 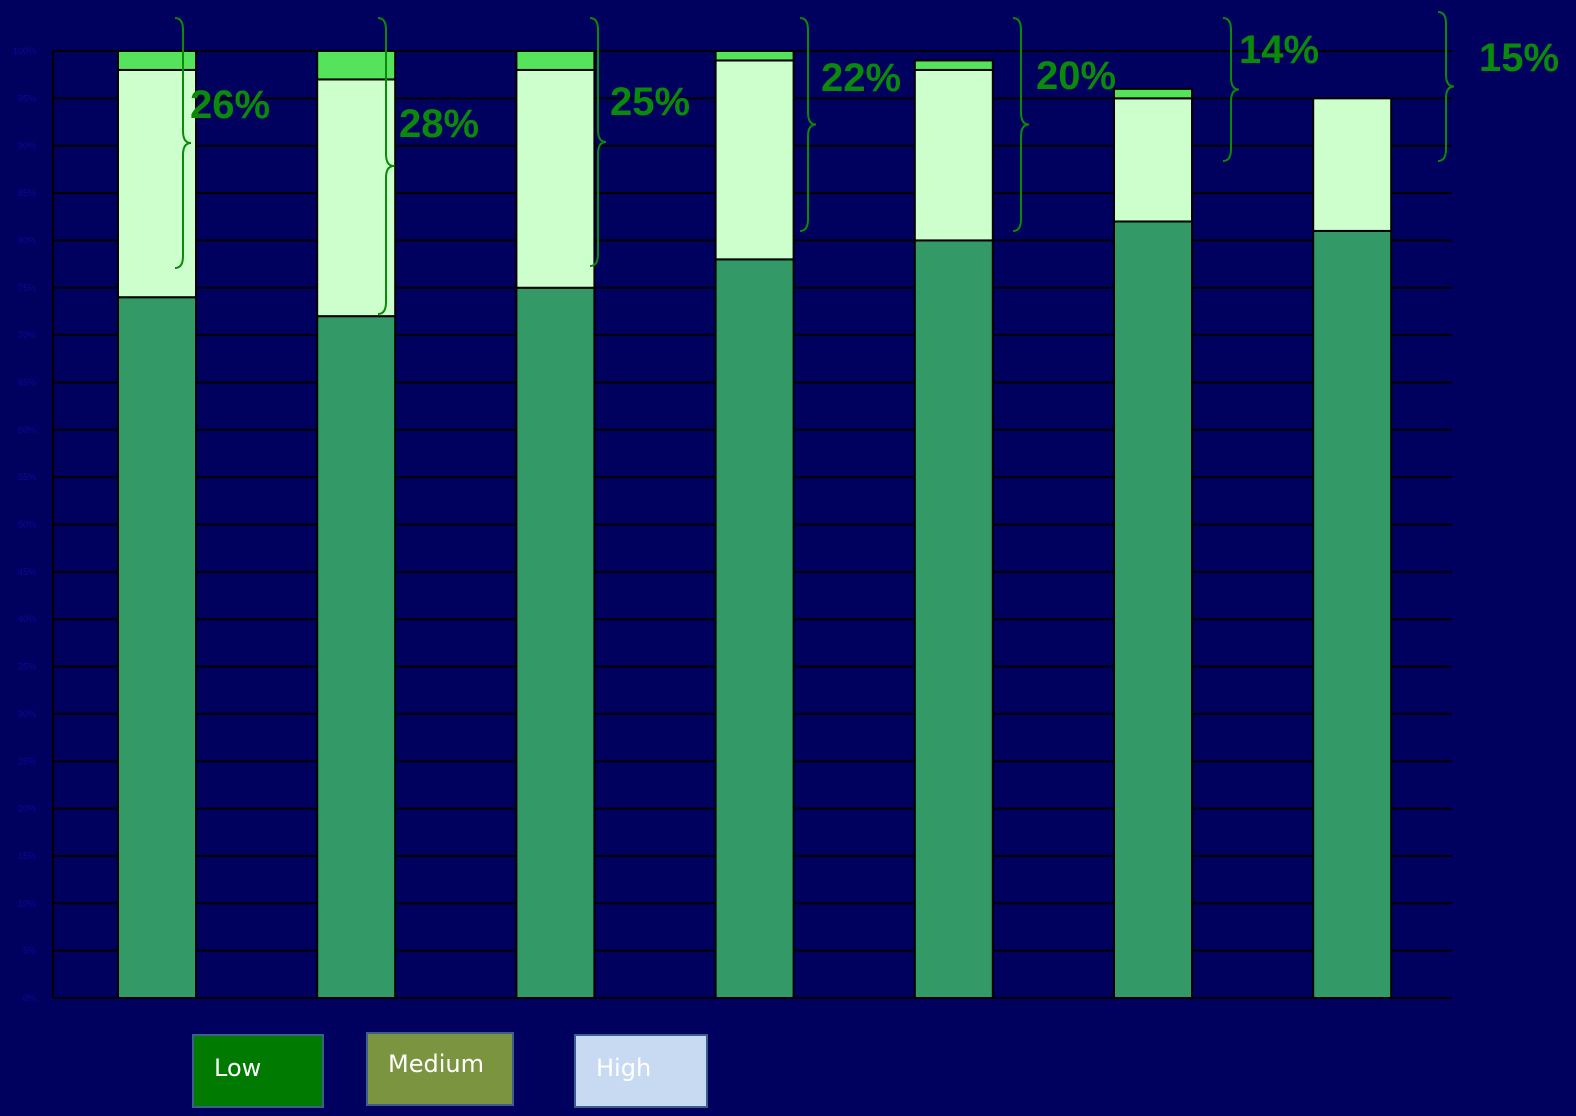 I want to click on legend-medium: Medium, so click(x=440, y=1069).